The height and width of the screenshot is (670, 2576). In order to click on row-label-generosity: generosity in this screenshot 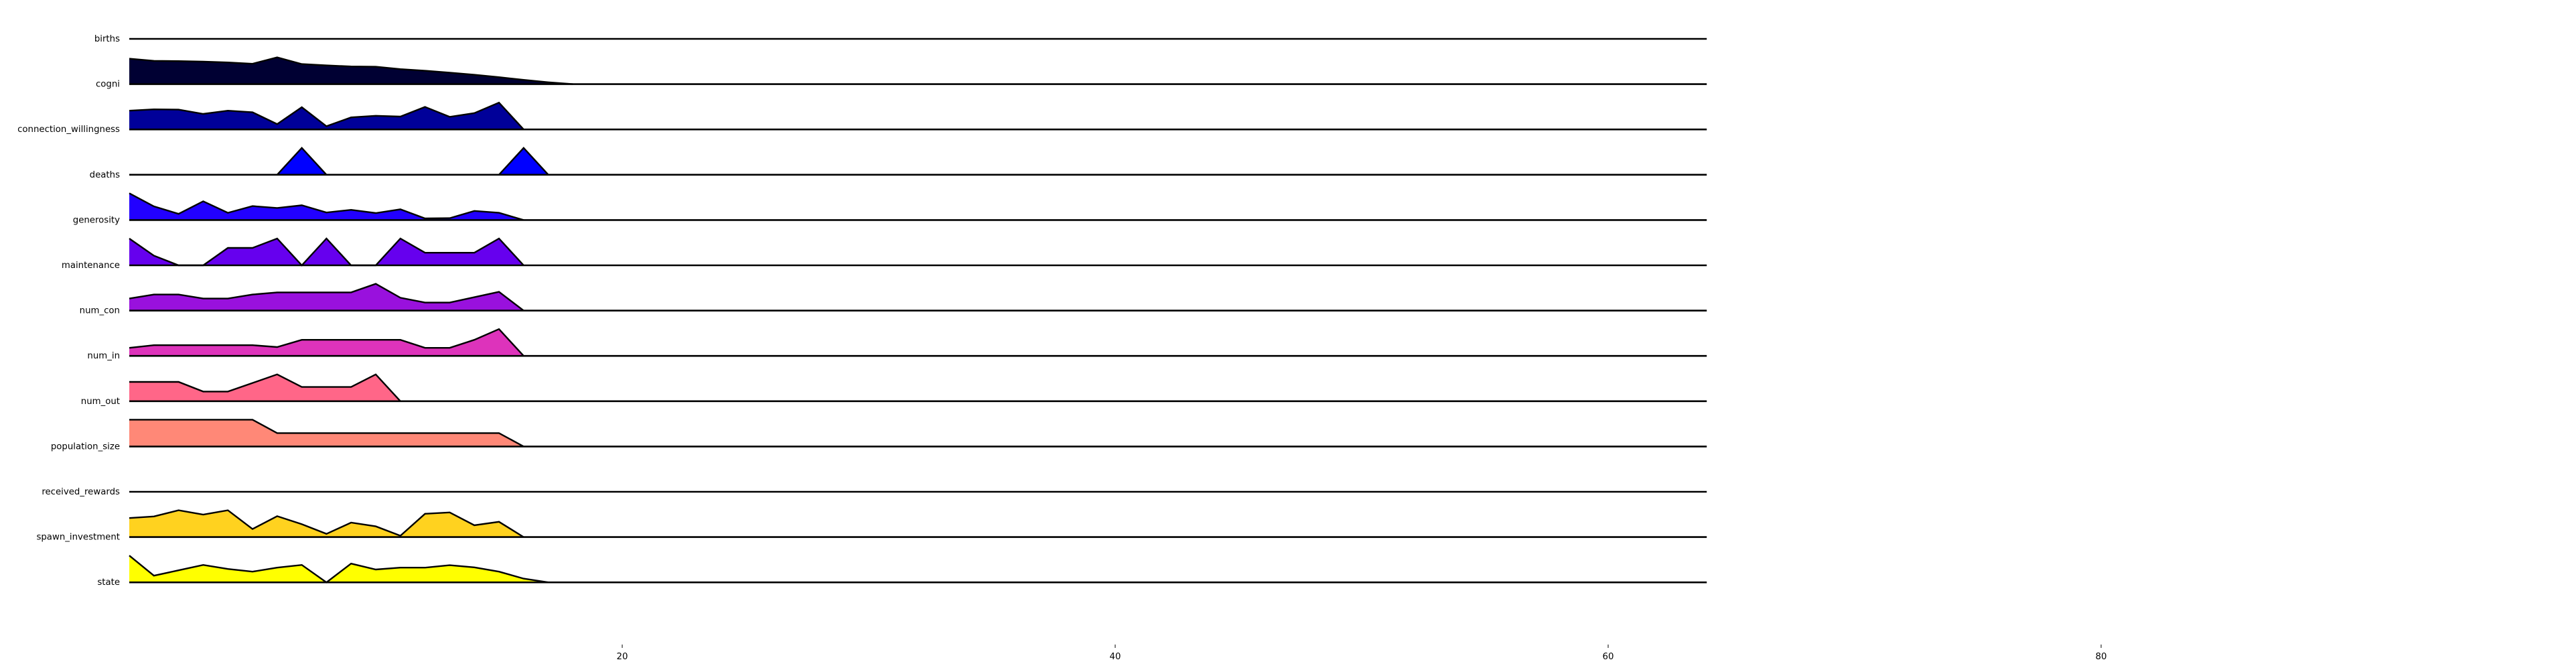, I will do `click(96, 220)`.